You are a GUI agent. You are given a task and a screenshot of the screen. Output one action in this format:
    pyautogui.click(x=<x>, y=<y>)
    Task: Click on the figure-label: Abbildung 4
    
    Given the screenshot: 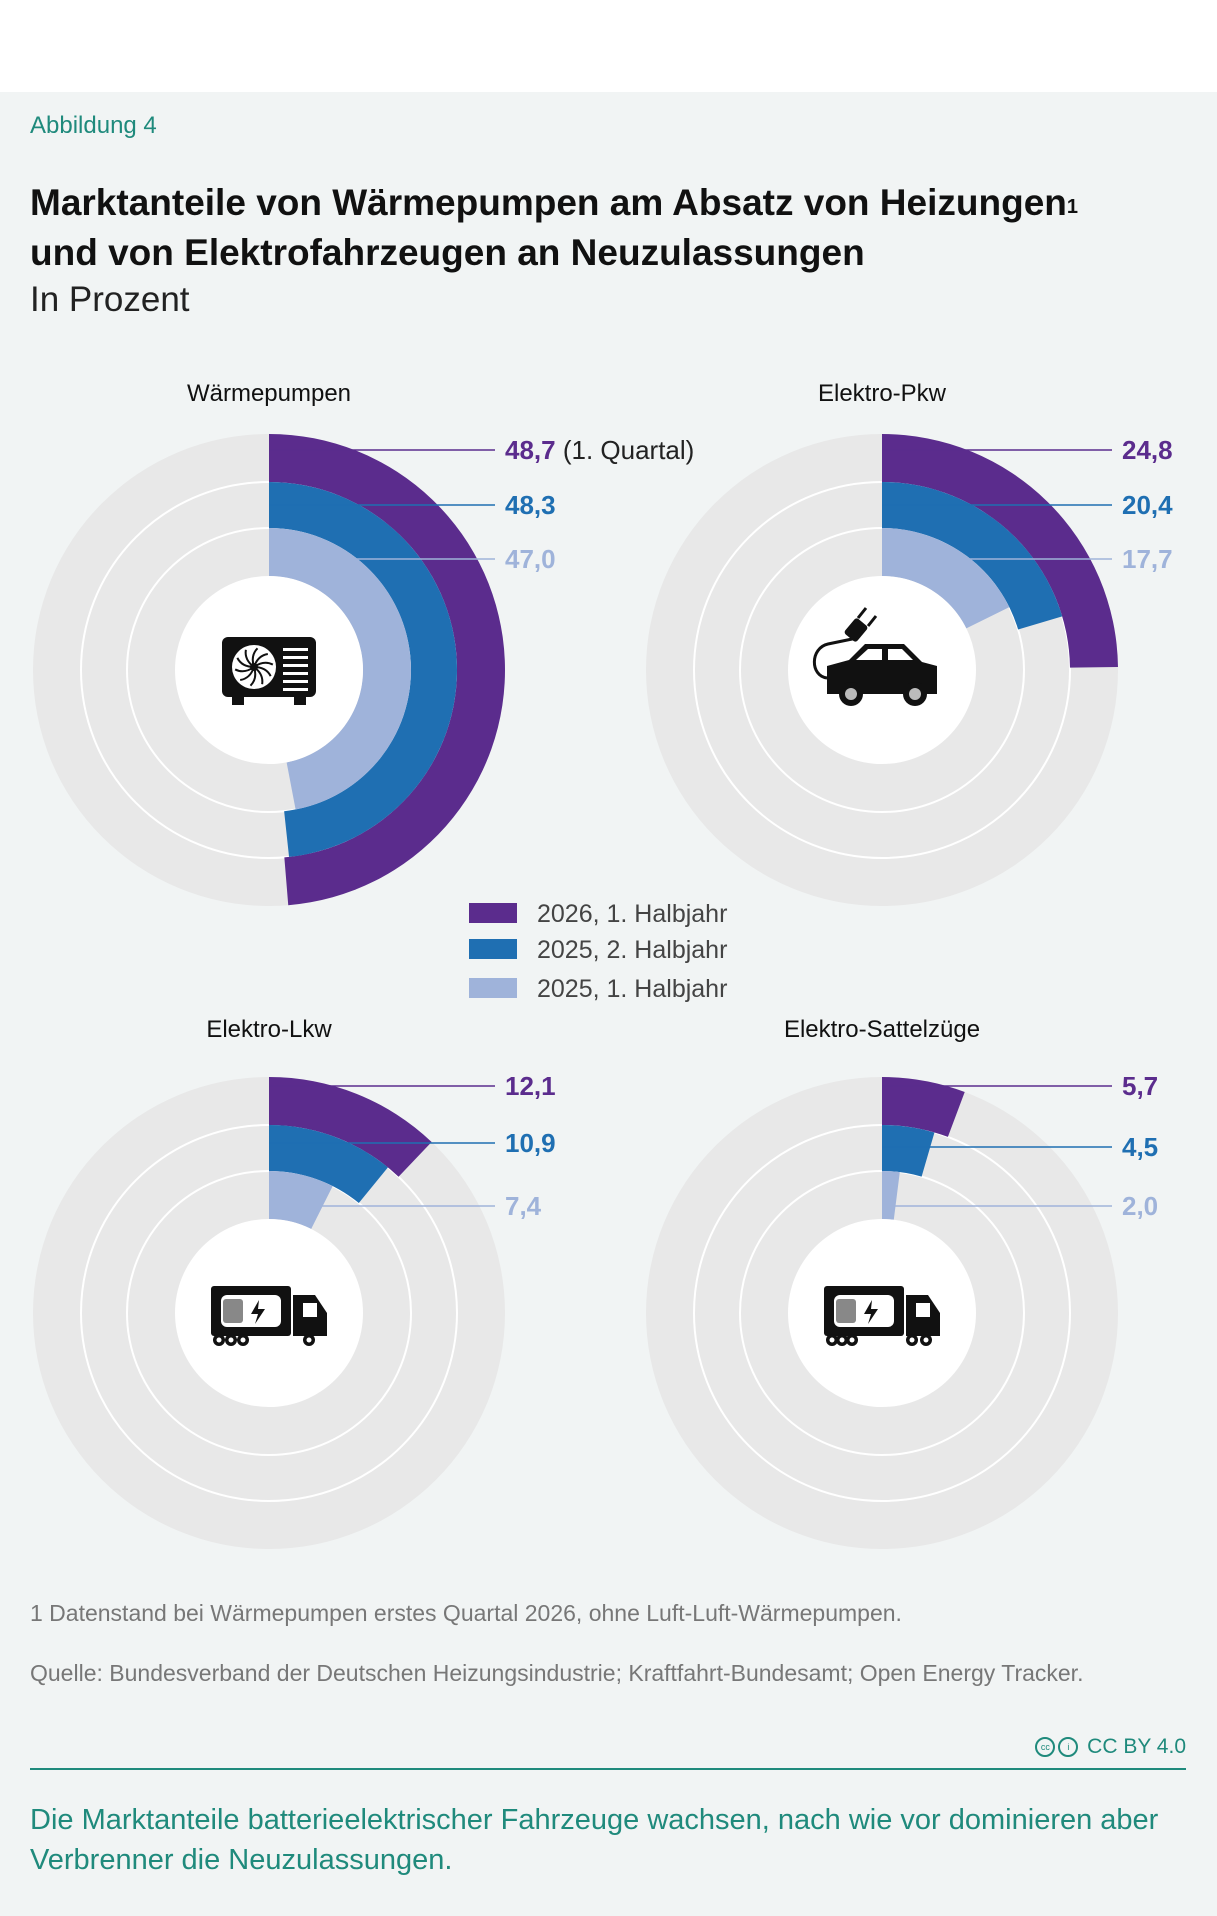 What is the action you would take?
    pyautogui.click(x=93, y=125)
    